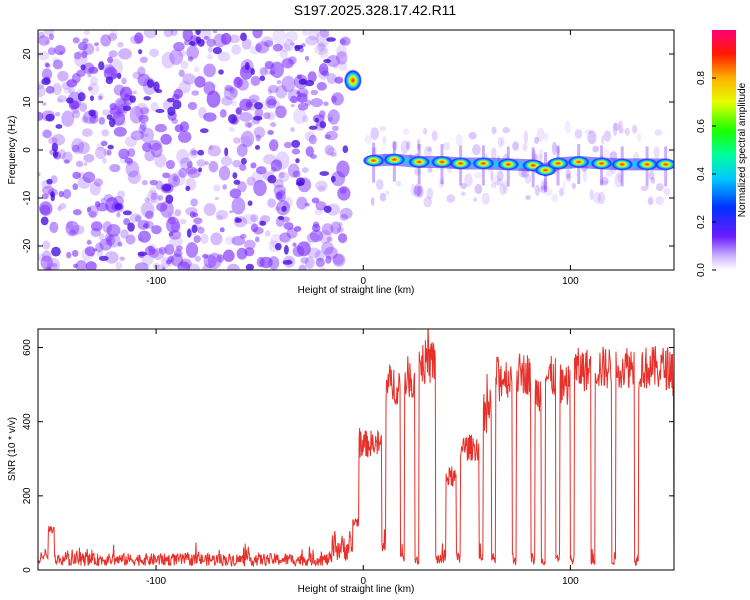 The width and height of the screenshot is (750, 600). I want to click on colorbar-gradient, so click(724, 150).